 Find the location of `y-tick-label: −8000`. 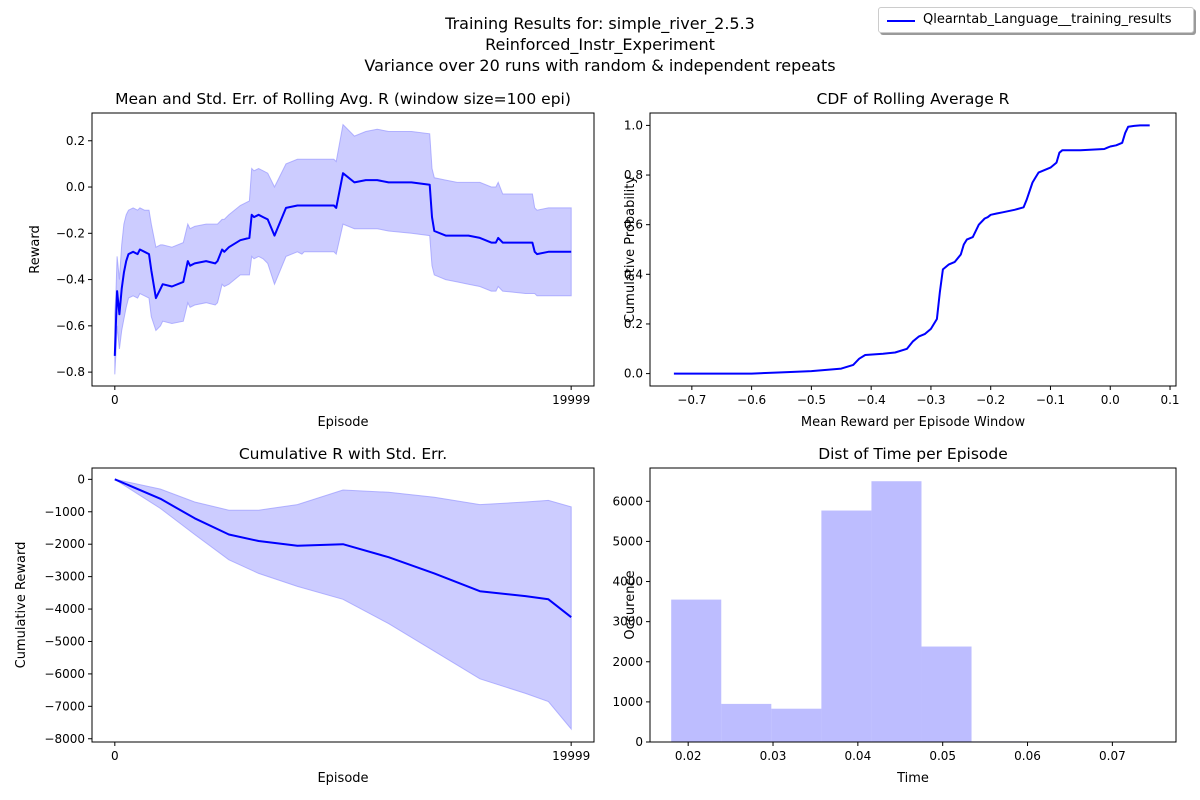

y-tick-label: −8000 is located at coordinates (64, 739).